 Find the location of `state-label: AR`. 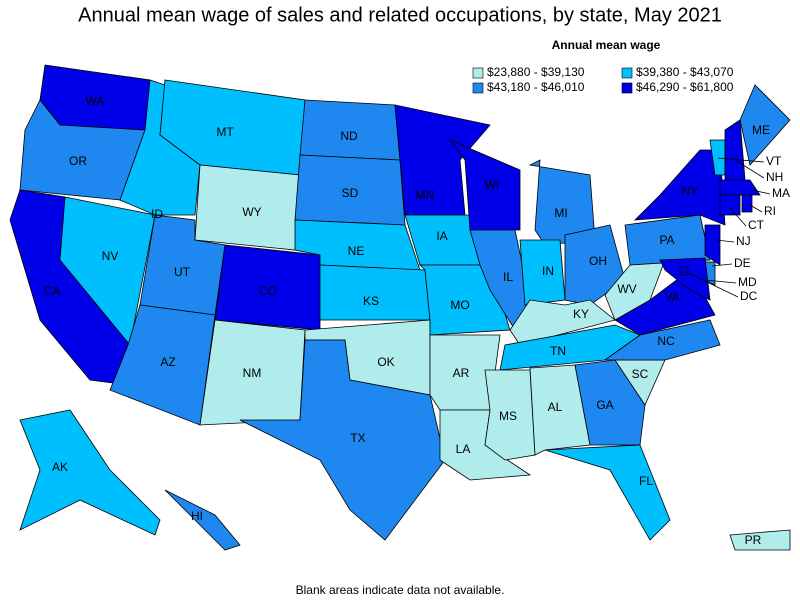

state-label: AR is located at coordinates (461, 373).